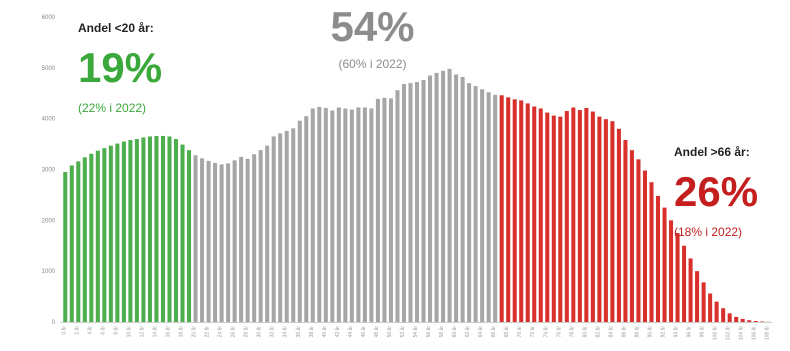  Describe the element at coordinates (220, 332) in the screenshot. I see `x-tick-label-24: 24 år` at that location.